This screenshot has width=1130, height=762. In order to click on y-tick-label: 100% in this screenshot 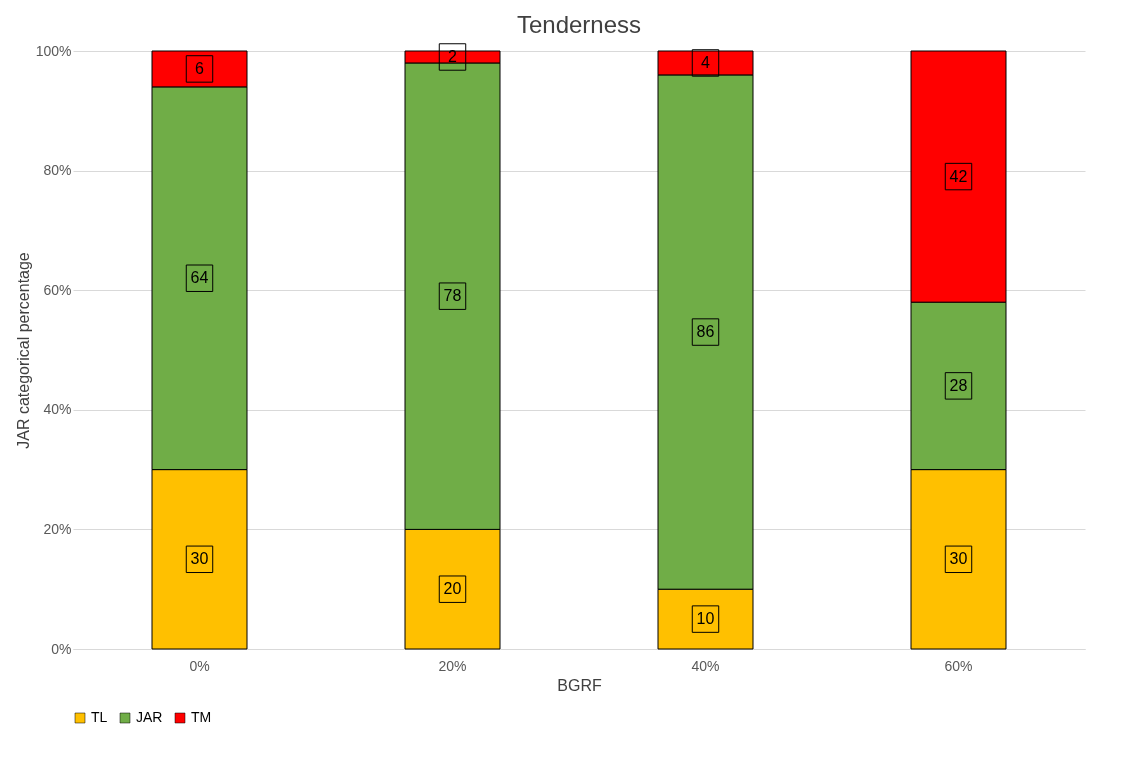, I will do `click(53, 50)`.